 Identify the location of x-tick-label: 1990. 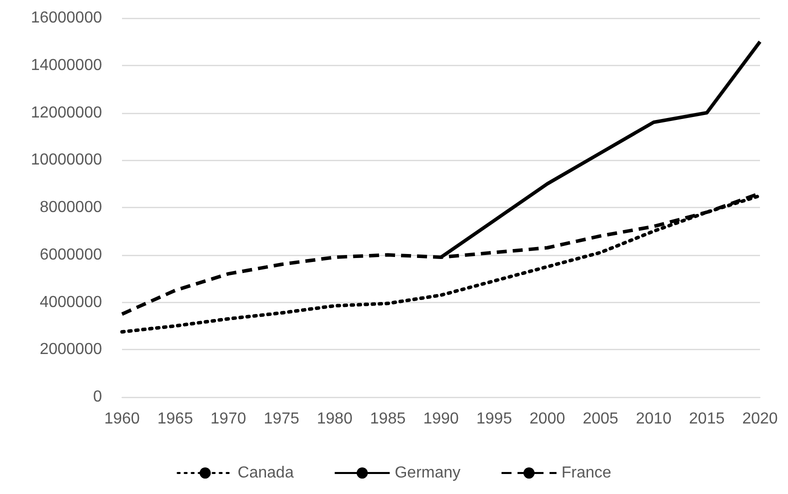
(441, 419).